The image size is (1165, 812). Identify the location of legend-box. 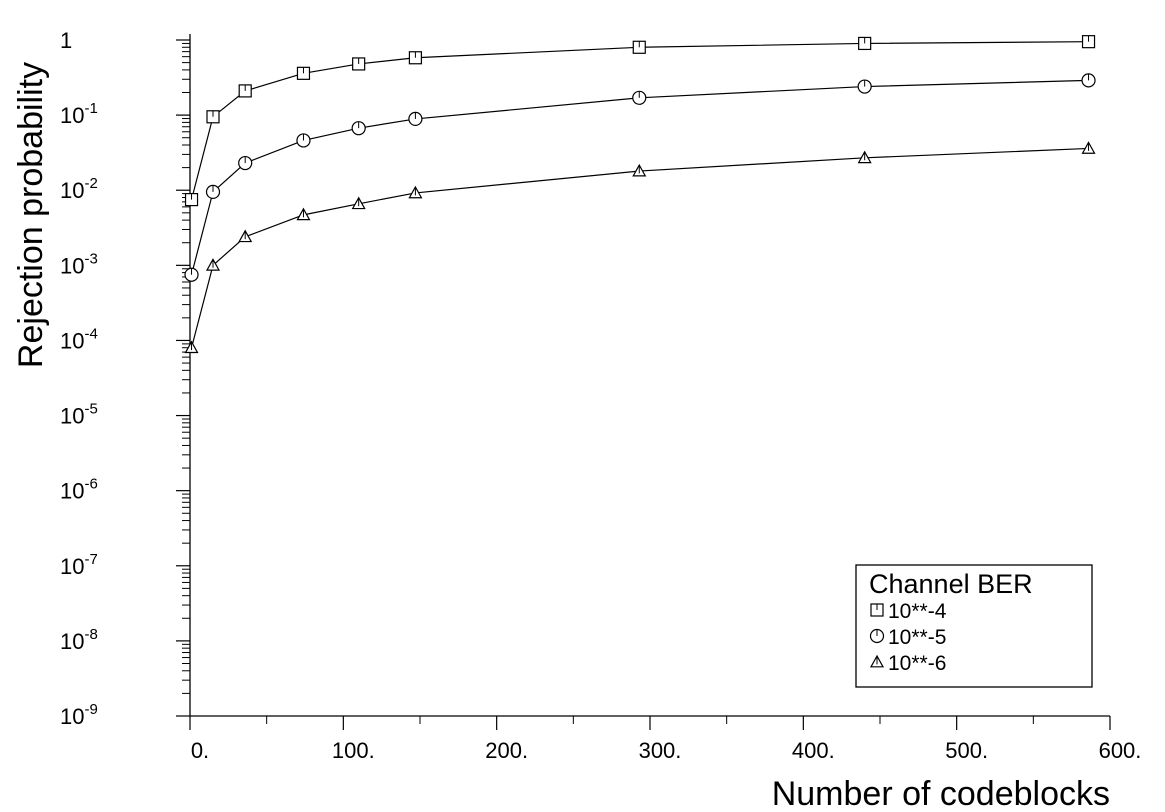
(974, 626).